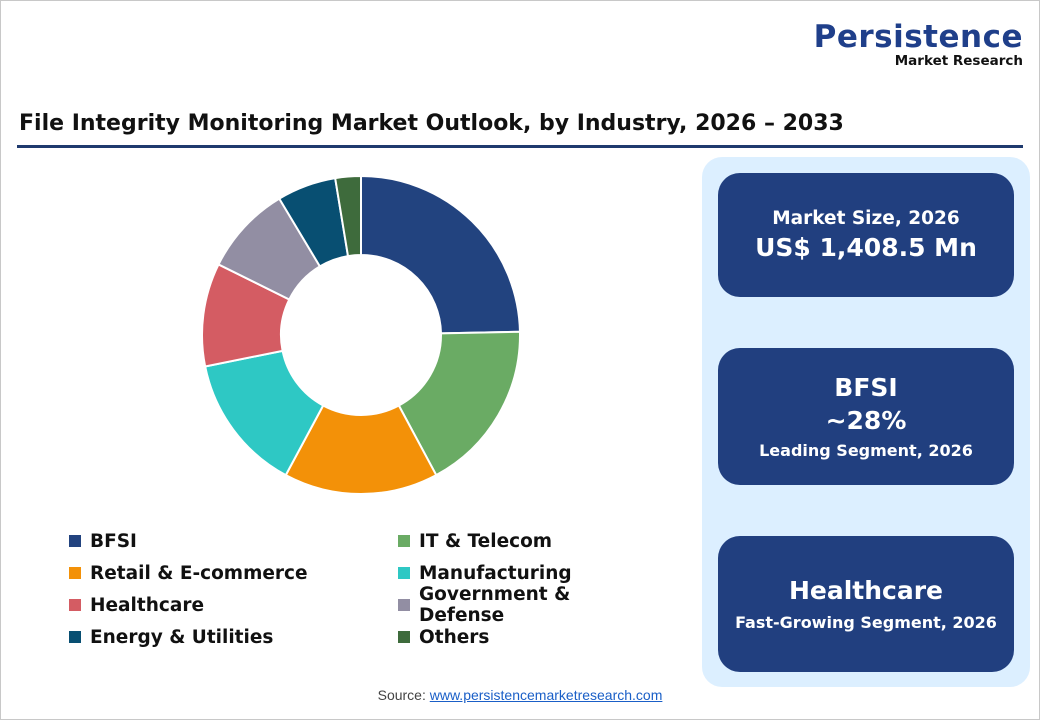 The image size is (1040, 720). I want to click on legend-item: Energy & Utilities, so click(233, 637).